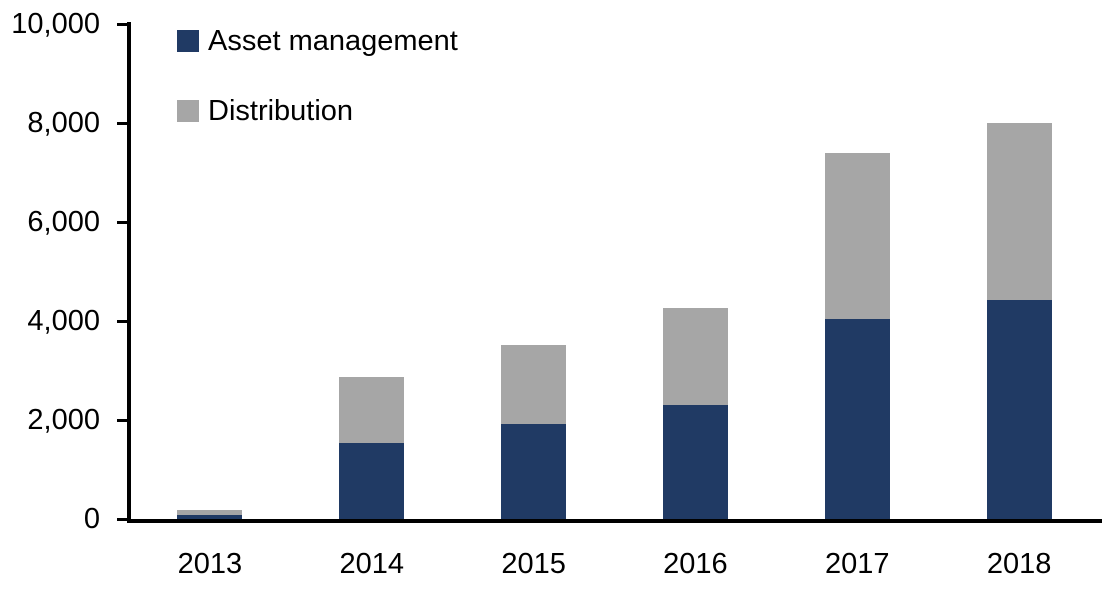  I want to click on legend: Asset management Distribution, so click(317, 95).